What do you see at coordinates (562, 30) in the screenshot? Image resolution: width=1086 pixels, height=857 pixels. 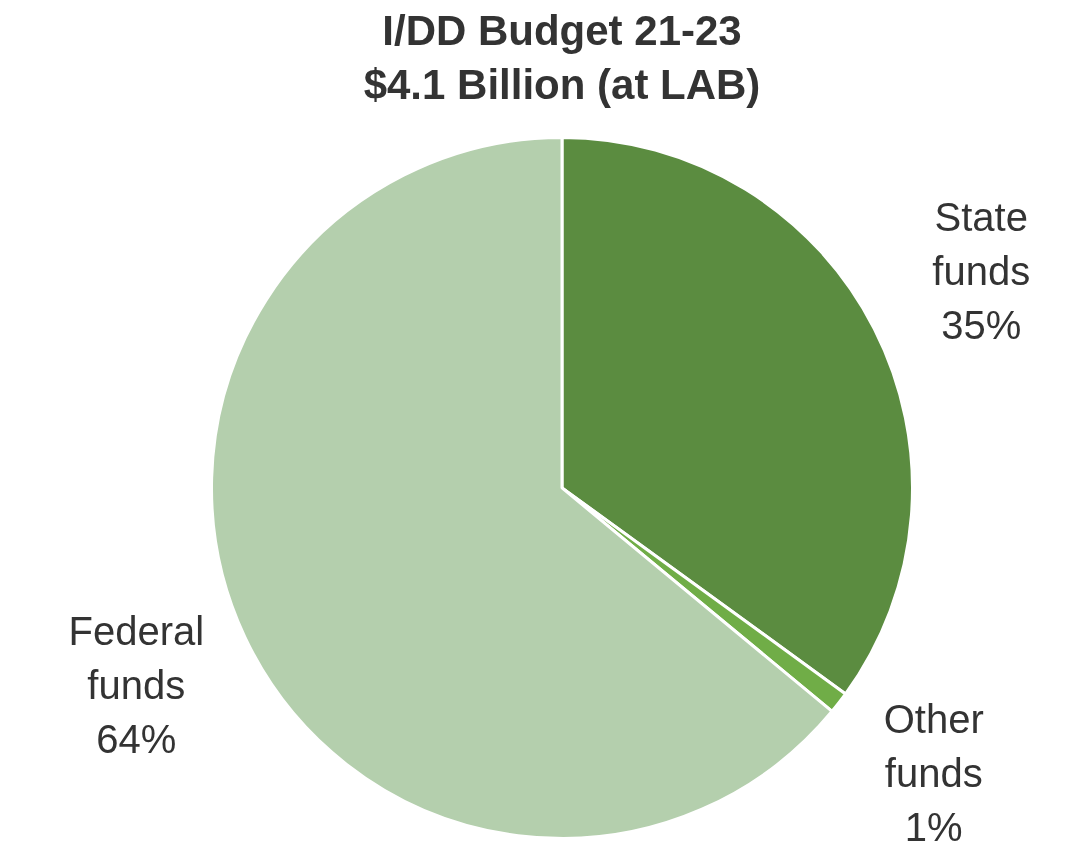 I see `chart-title: I/DD Budget 21-23` at bounding box center [562, 30].